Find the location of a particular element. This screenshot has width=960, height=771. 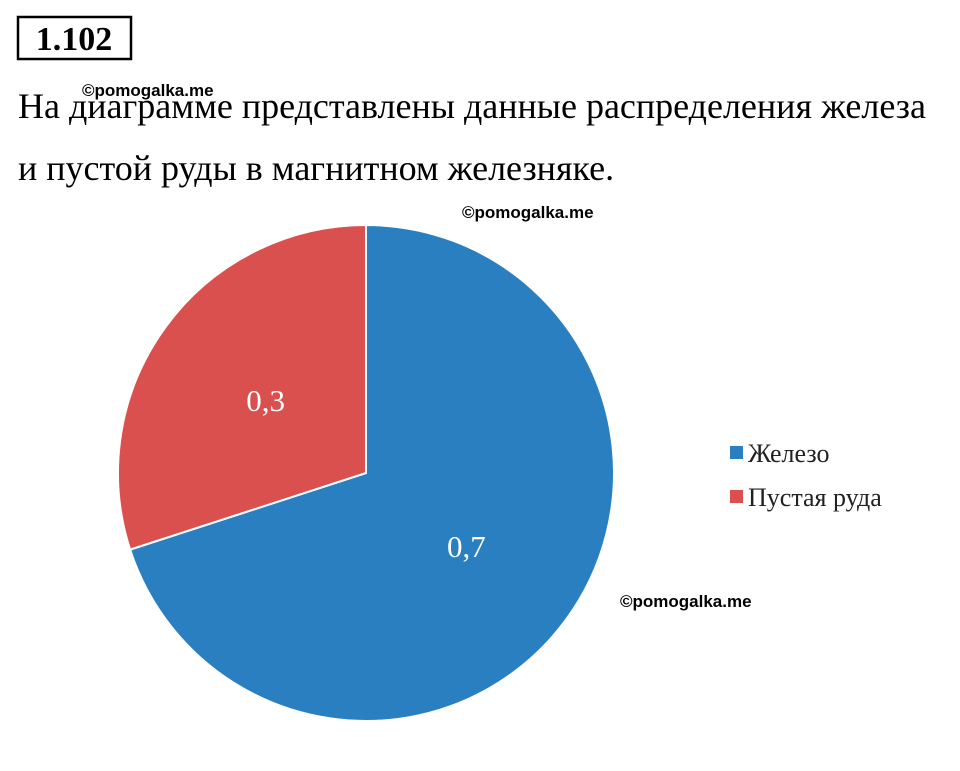

legend-label: Пустая руда is located at coordinates (815, 497).